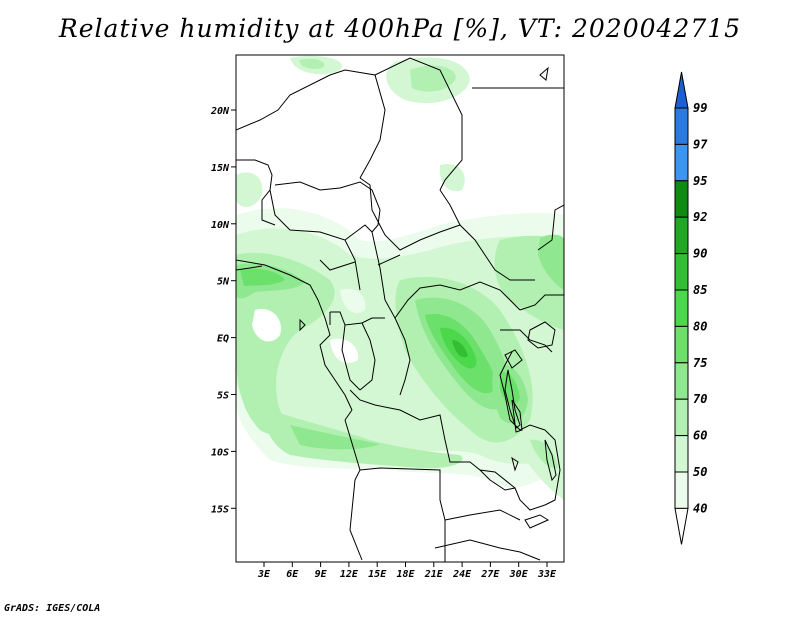  What do you see at coordinates (220, 111) in the screenshot?
I see `lat-label: 20N` at bounding box center [220, 111].